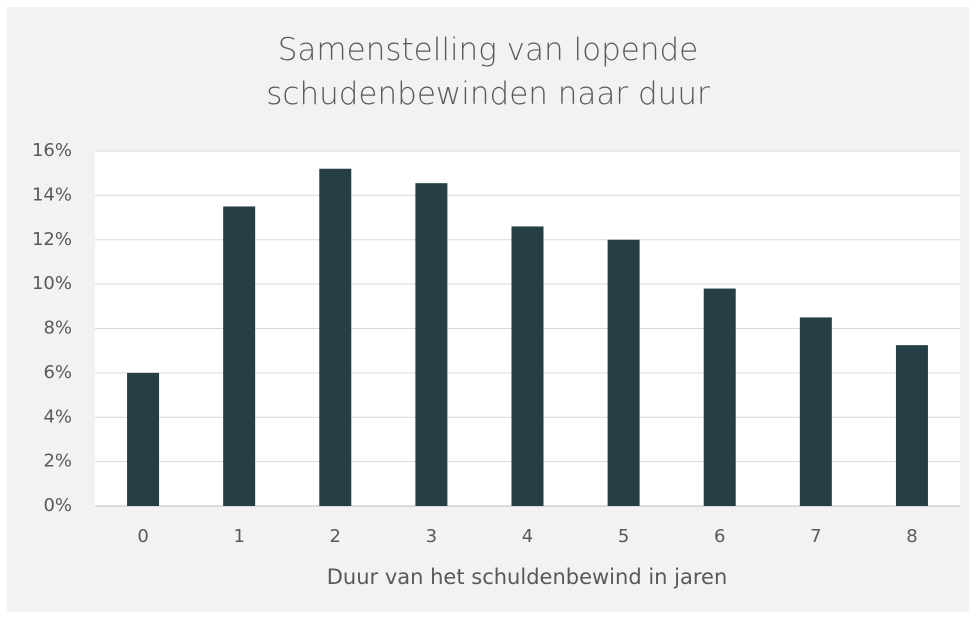 The height and width of the screenshot is (619, 976). Describe the element at coordinates (57, 505) in the screenshot. I see `y-tick-label: 0%` at that location.